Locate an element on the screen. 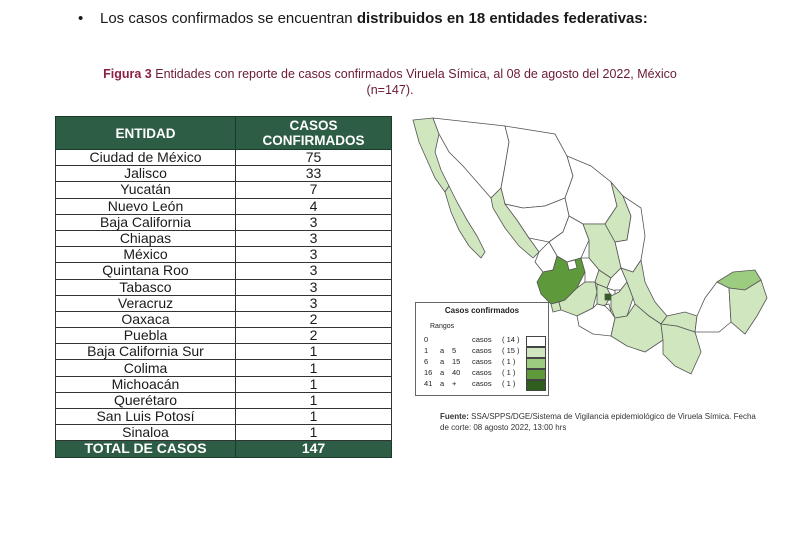 The image size is (787, 539). legend-from: 0 is located at coordinates (426, 339).